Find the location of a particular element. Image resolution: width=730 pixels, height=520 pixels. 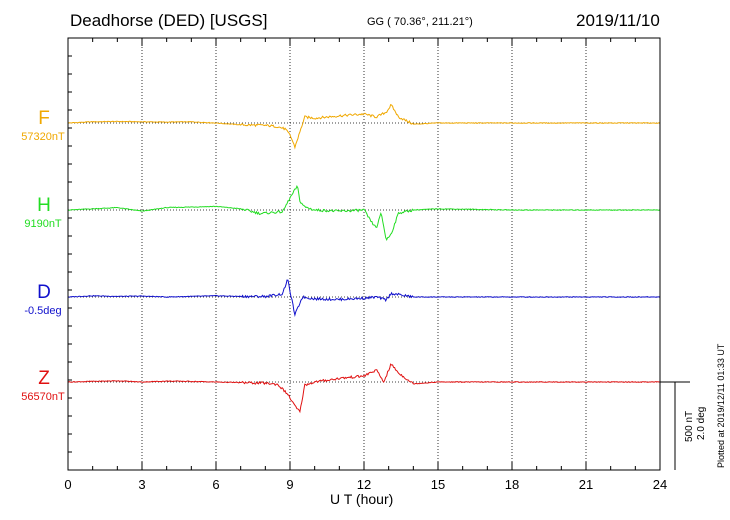

plot-date: 2019/11/10 is located at coordinates (618, 20).